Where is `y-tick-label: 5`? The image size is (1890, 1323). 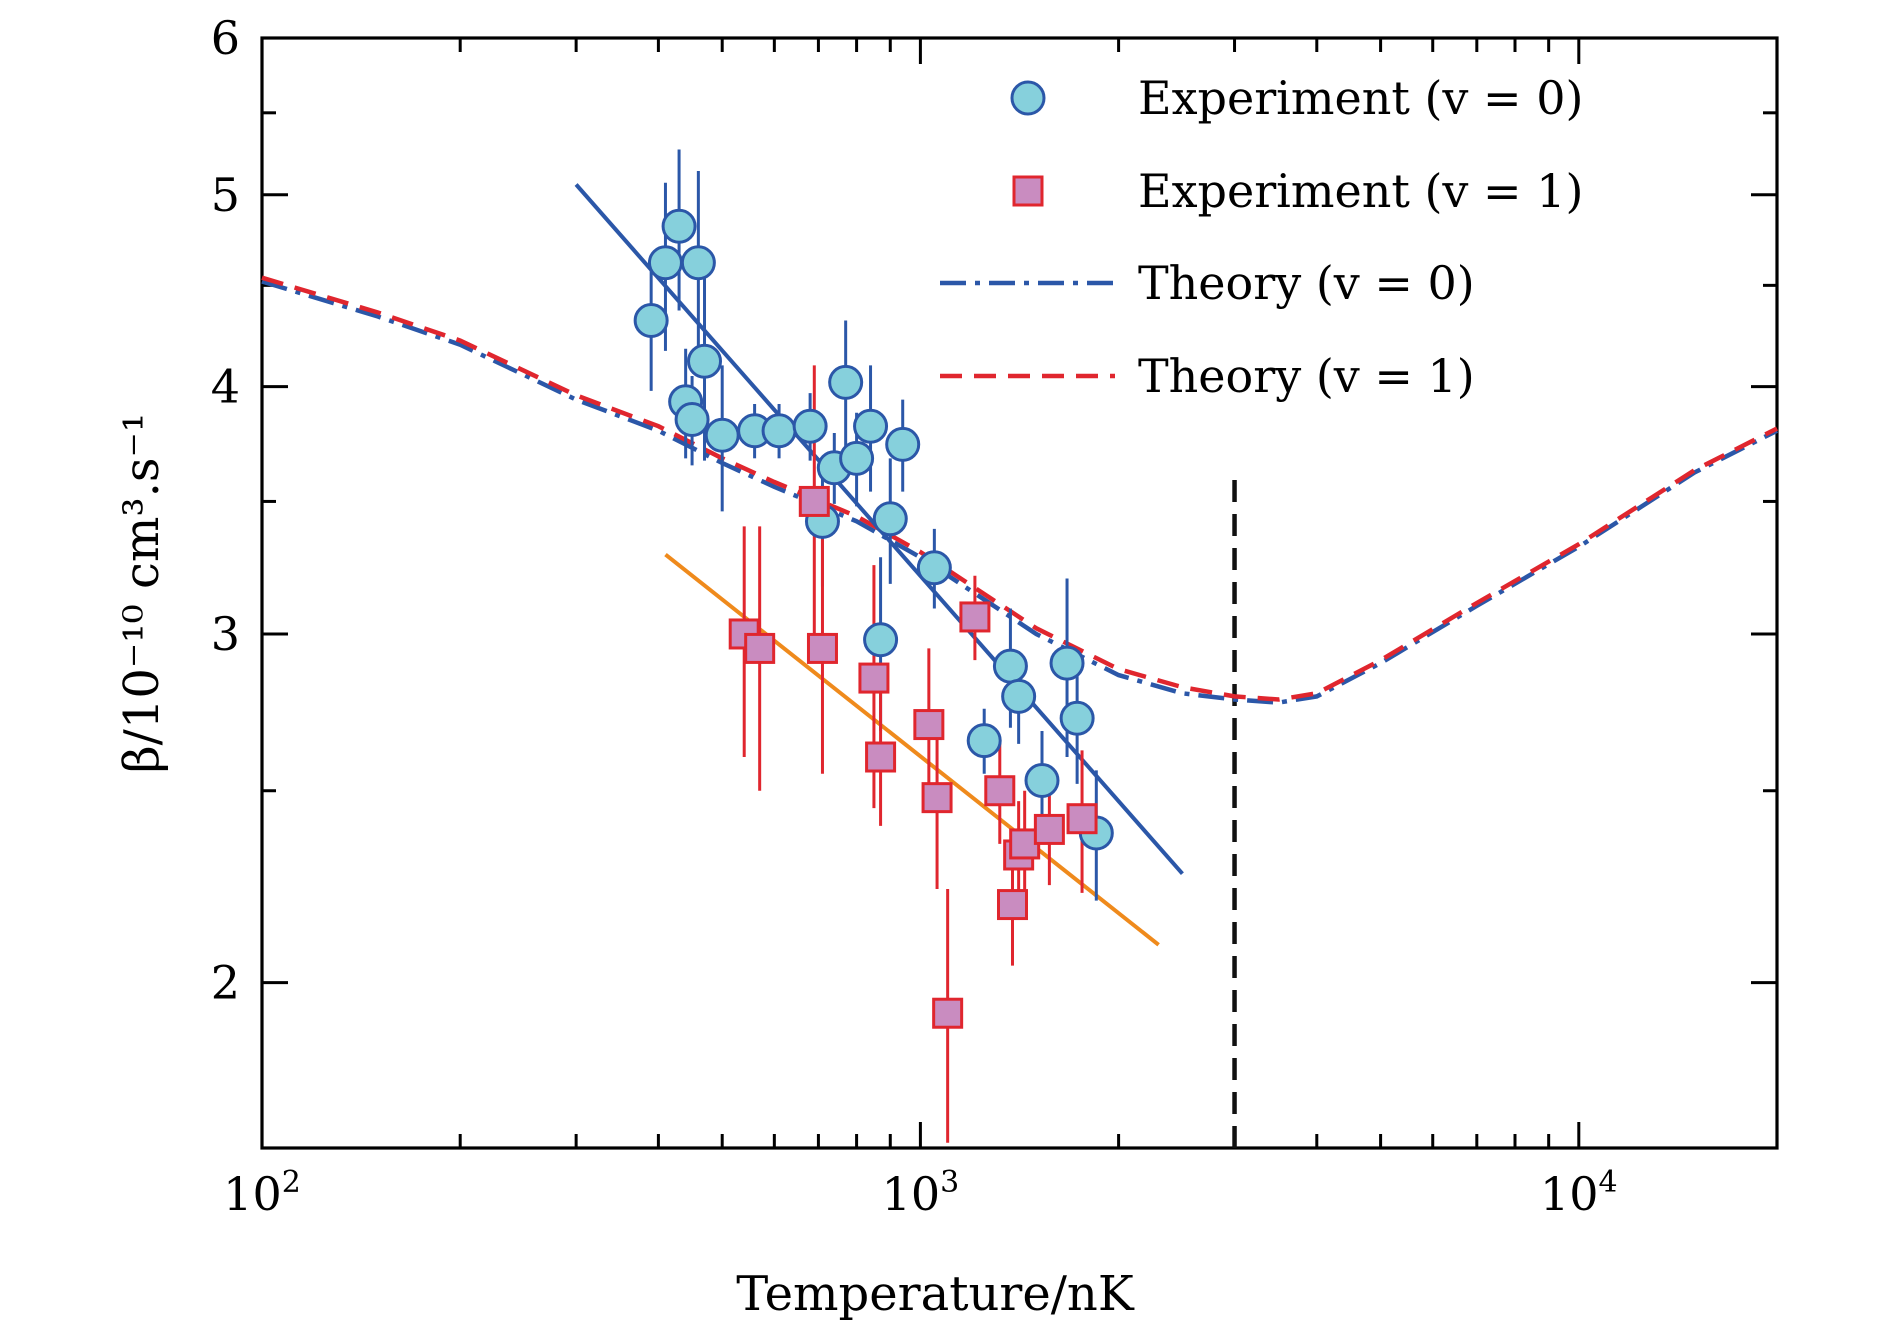
y-tick-label: 5 is located at coordinates (225, 195).